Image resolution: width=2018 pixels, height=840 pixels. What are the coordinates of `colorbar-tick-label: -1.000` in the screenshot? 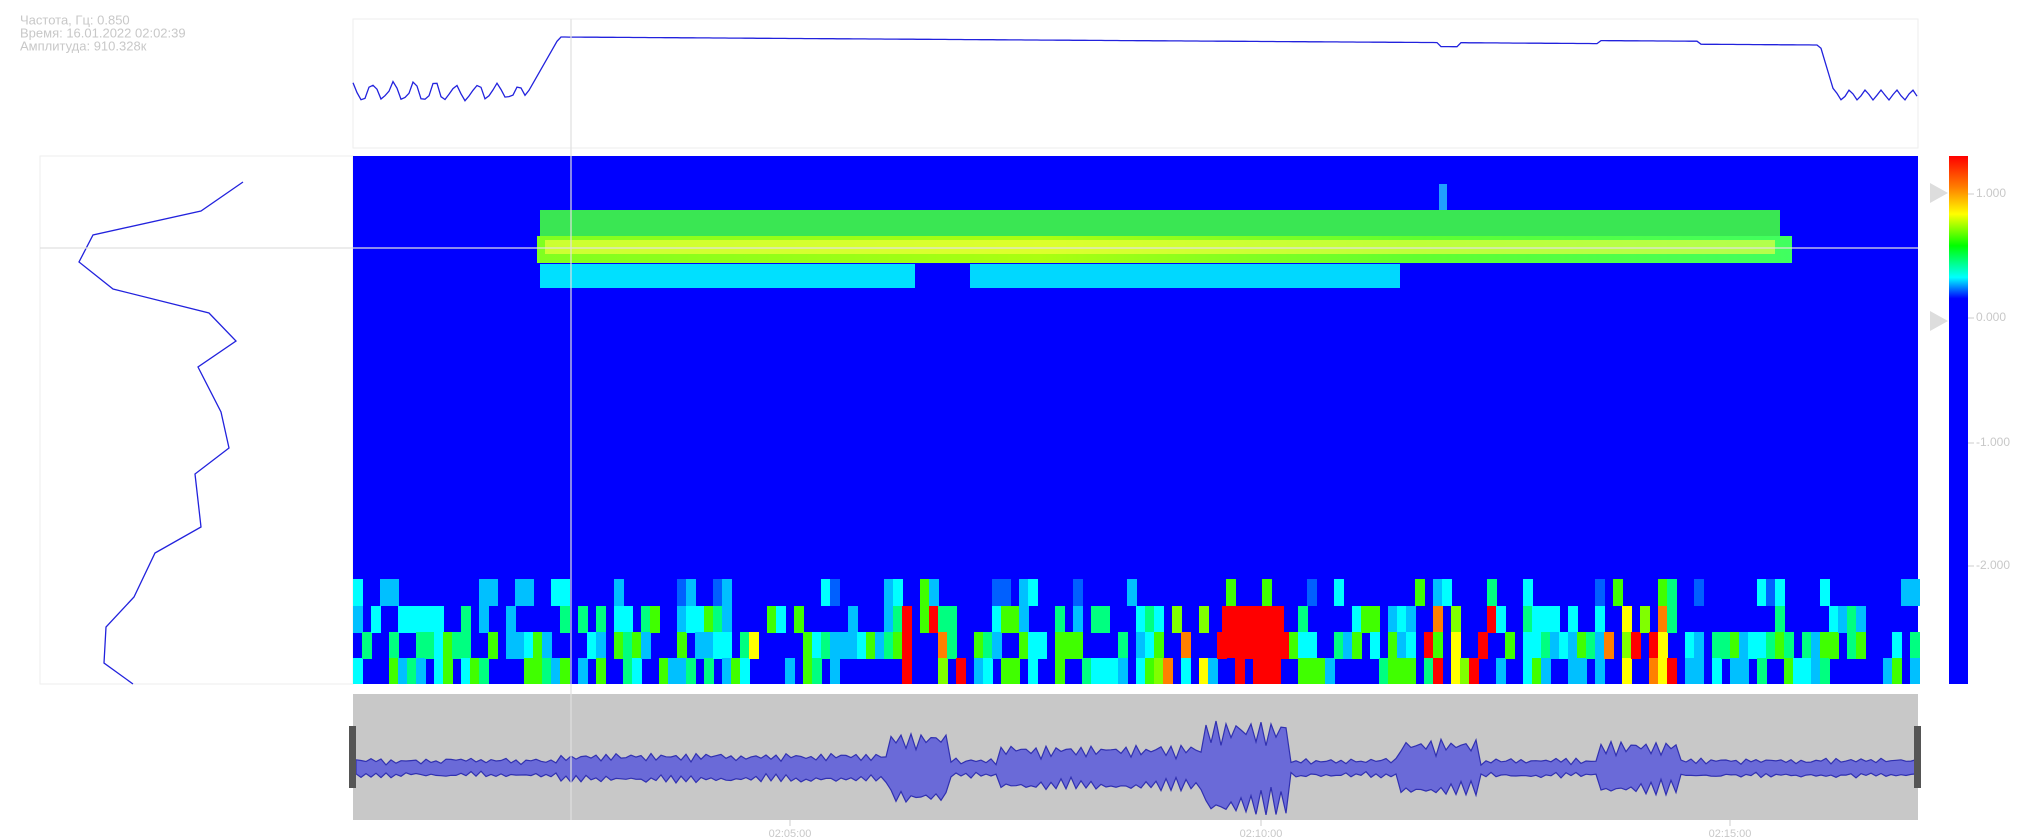 It's located at (1993, 442).